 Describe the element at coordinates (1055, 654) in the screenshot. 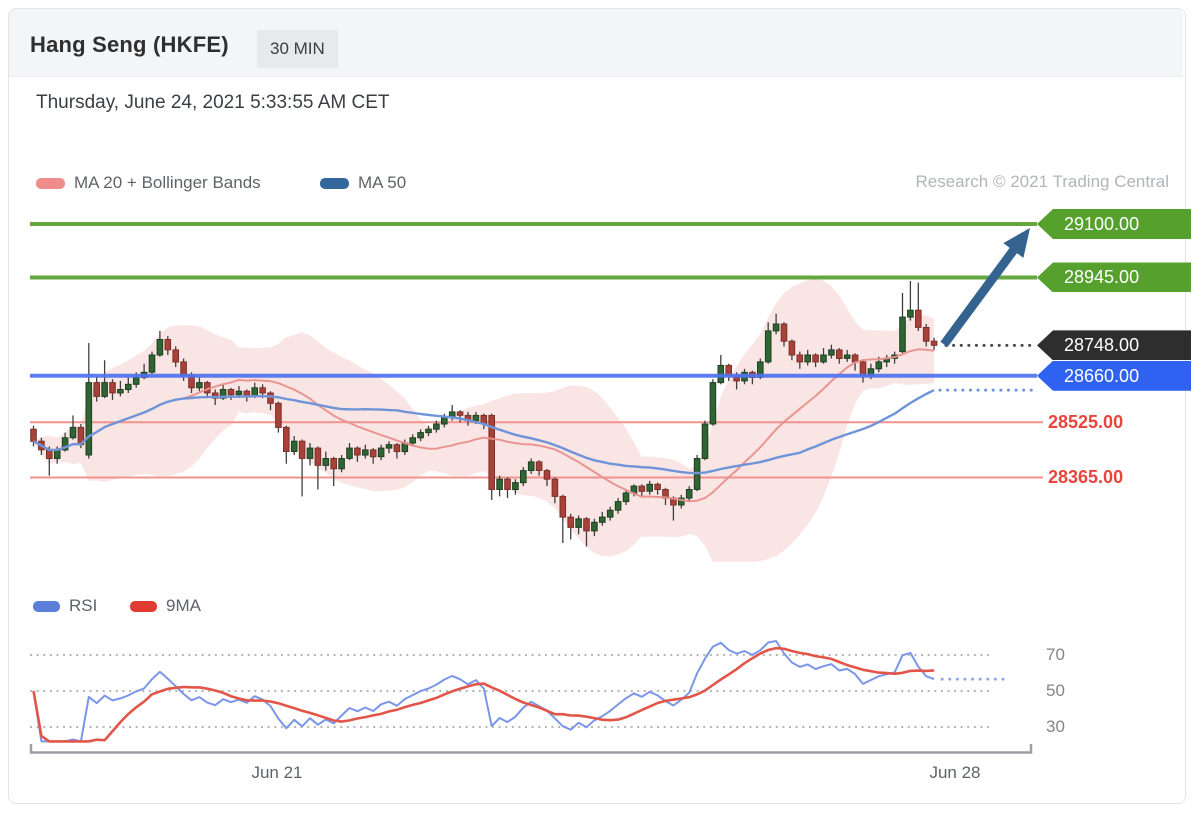

I see `rsi-axis-label-70: 70` at that location.